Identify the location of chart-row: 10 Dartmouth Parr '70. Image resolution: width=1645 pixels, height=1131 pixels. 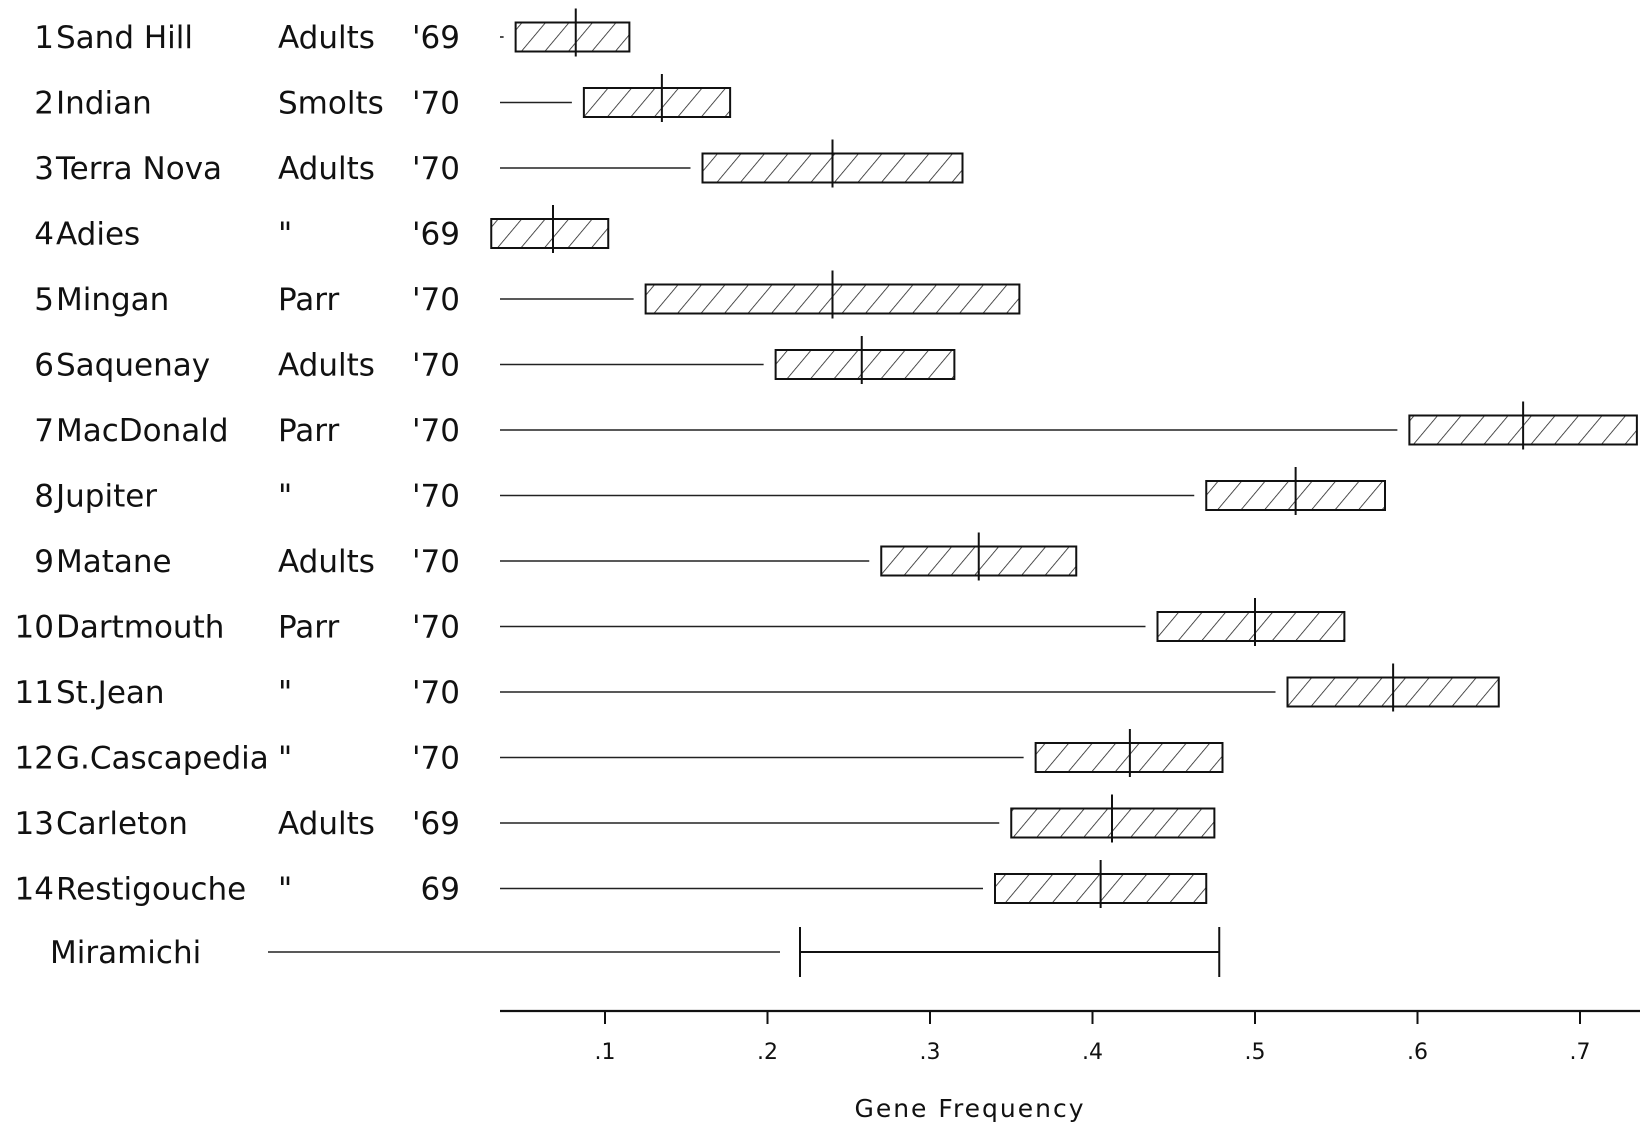
(680, 622).